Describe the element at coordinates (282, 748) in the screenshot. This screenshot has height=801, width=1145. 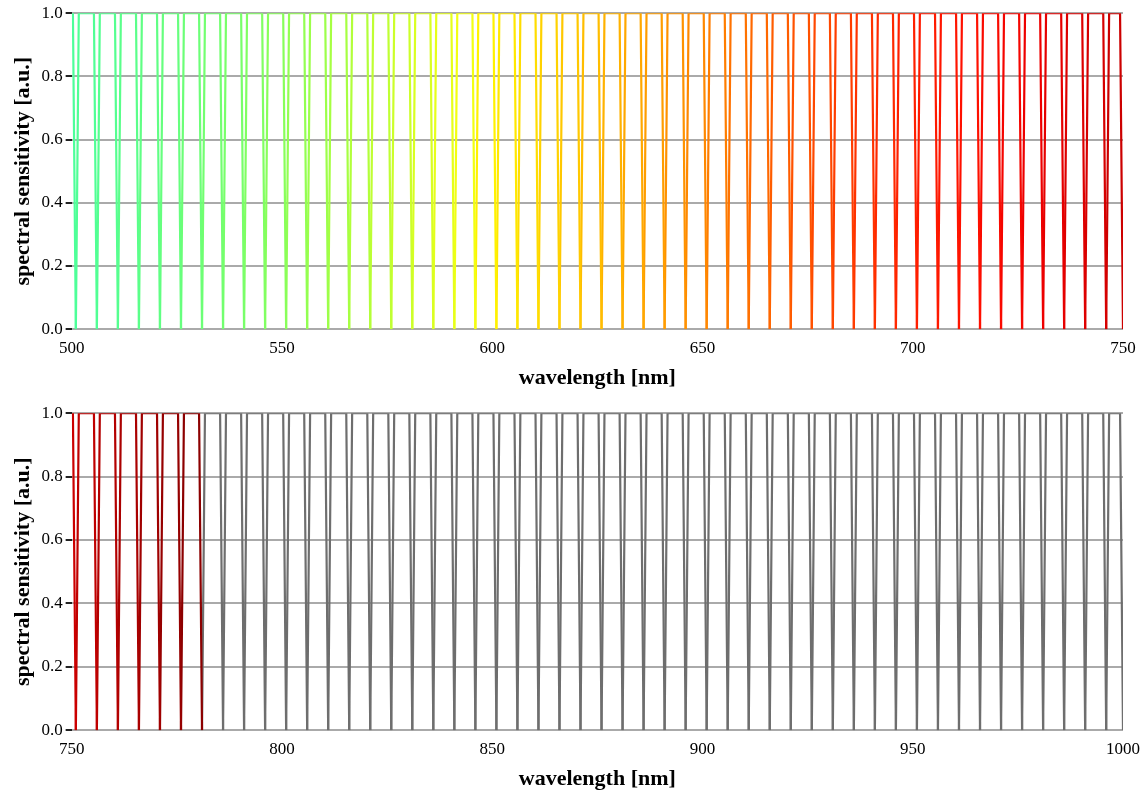
I see `x-tick-label: 800` at that location.